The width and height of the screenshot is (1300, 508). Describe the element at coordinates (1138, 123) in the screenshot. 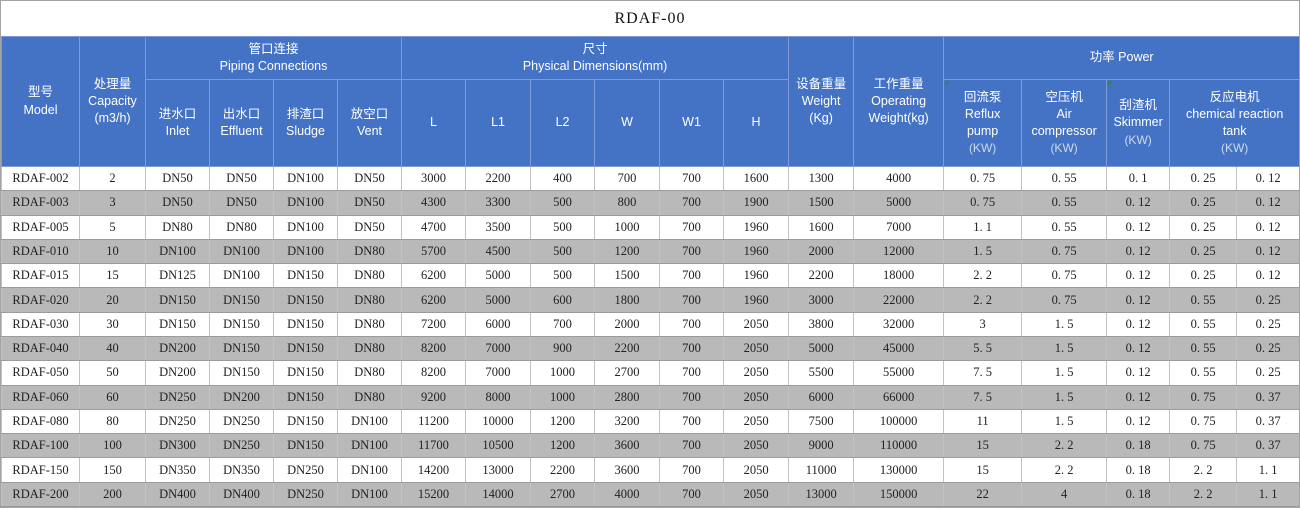

I see `header-skimmer: 刮渣机 Skimmer (KW)` at that location.